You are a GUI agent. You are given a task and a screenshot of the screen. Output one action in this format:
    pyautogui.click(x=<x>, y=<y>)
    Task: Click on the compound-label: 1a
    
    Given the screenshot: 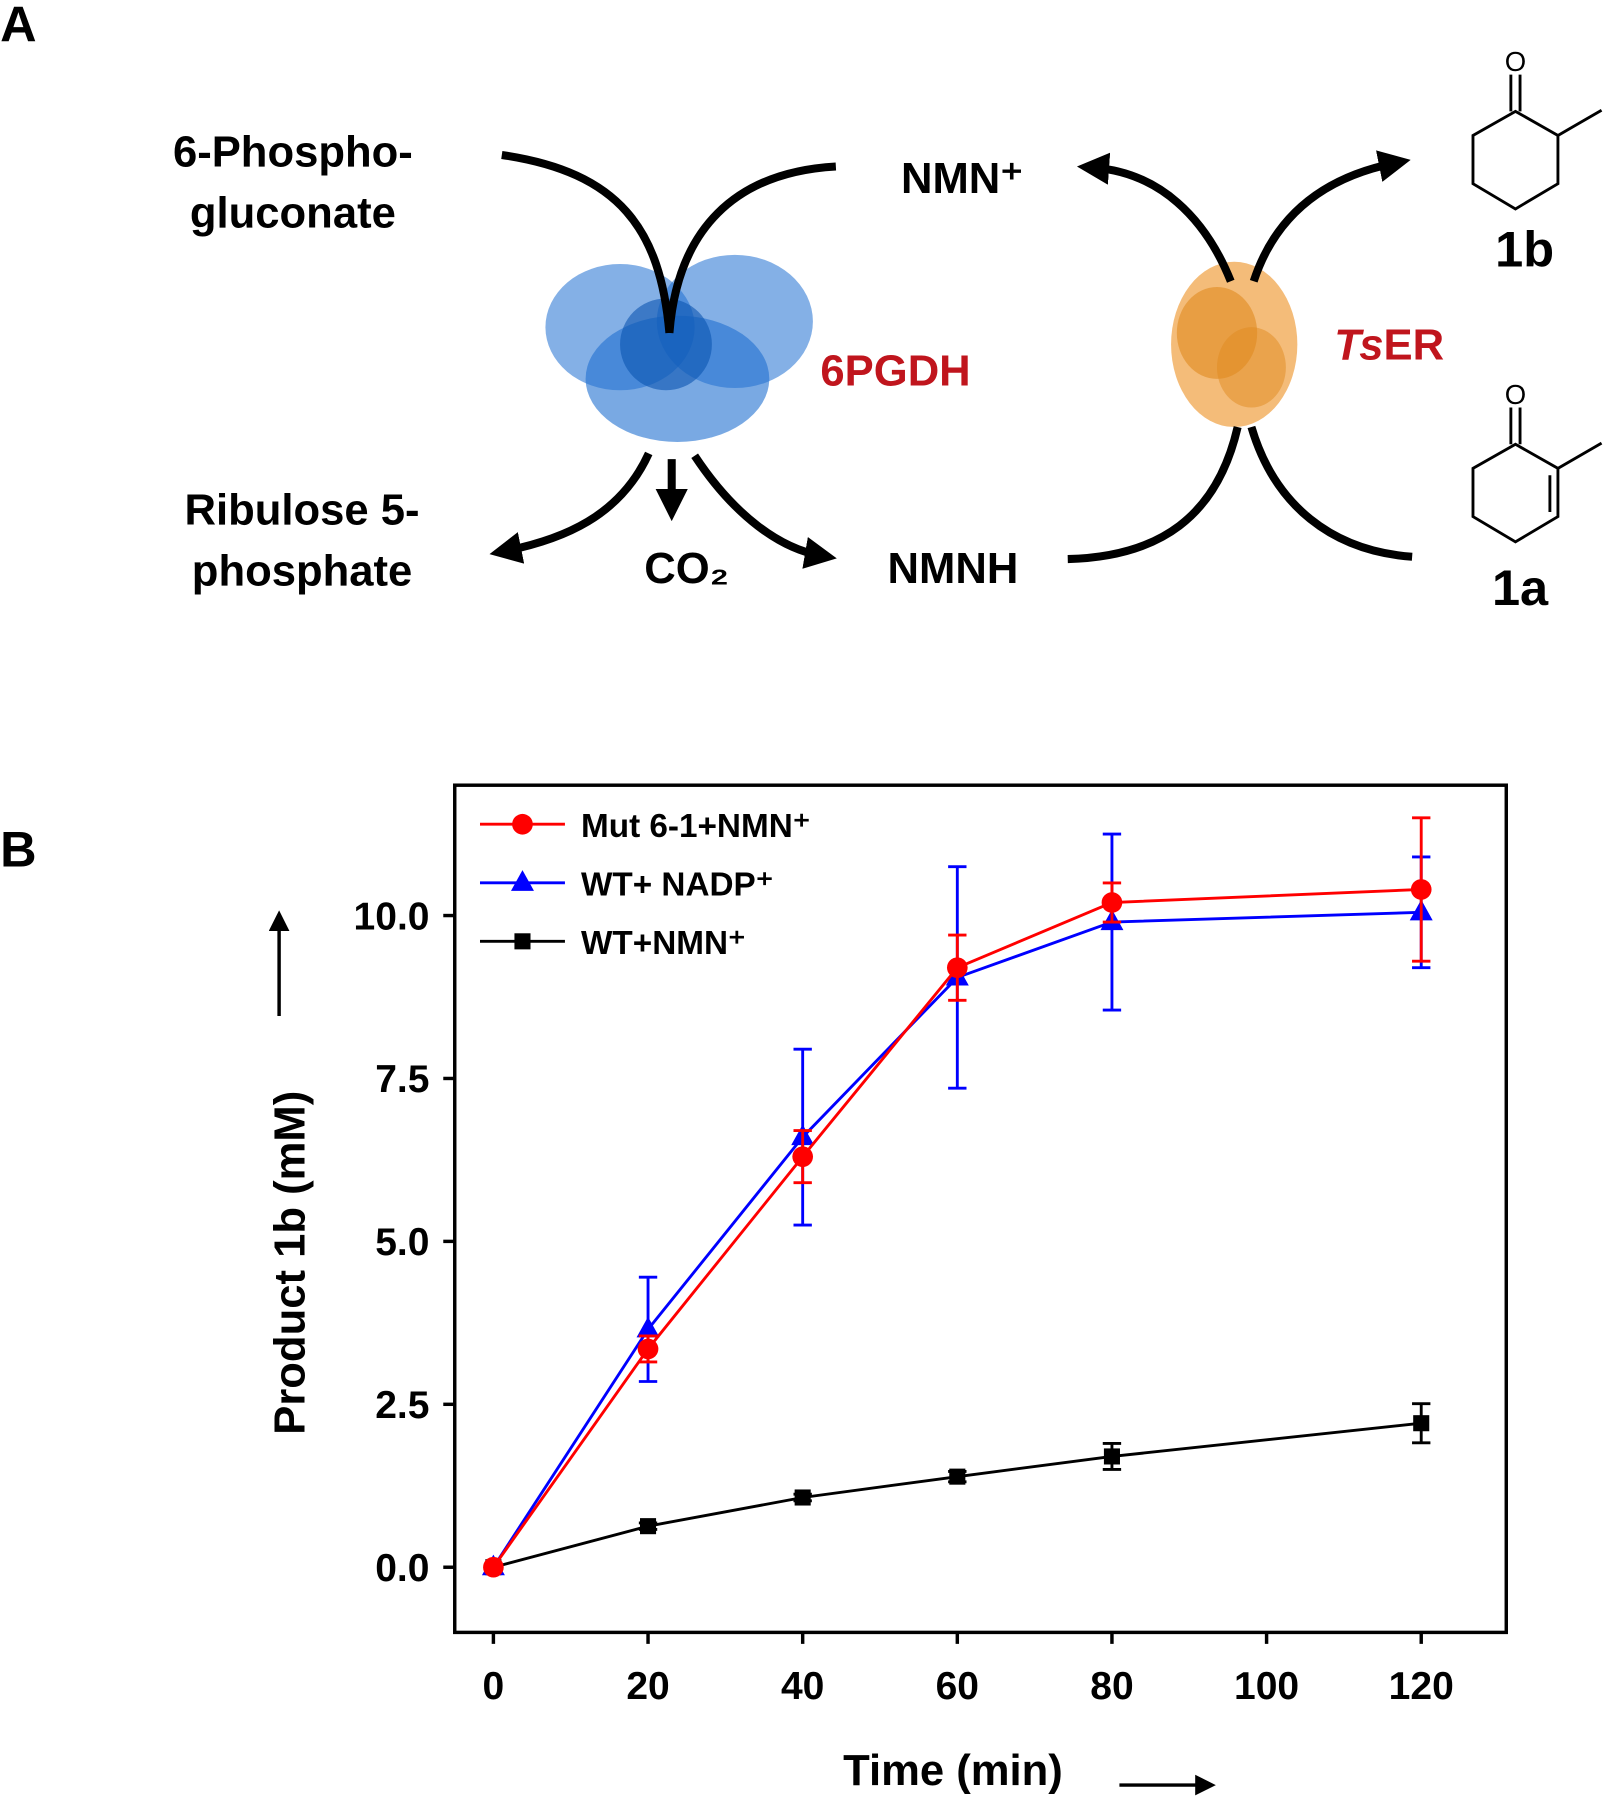 What is the action you would take?
    pyautogui.click(x=1520, y=587)
    